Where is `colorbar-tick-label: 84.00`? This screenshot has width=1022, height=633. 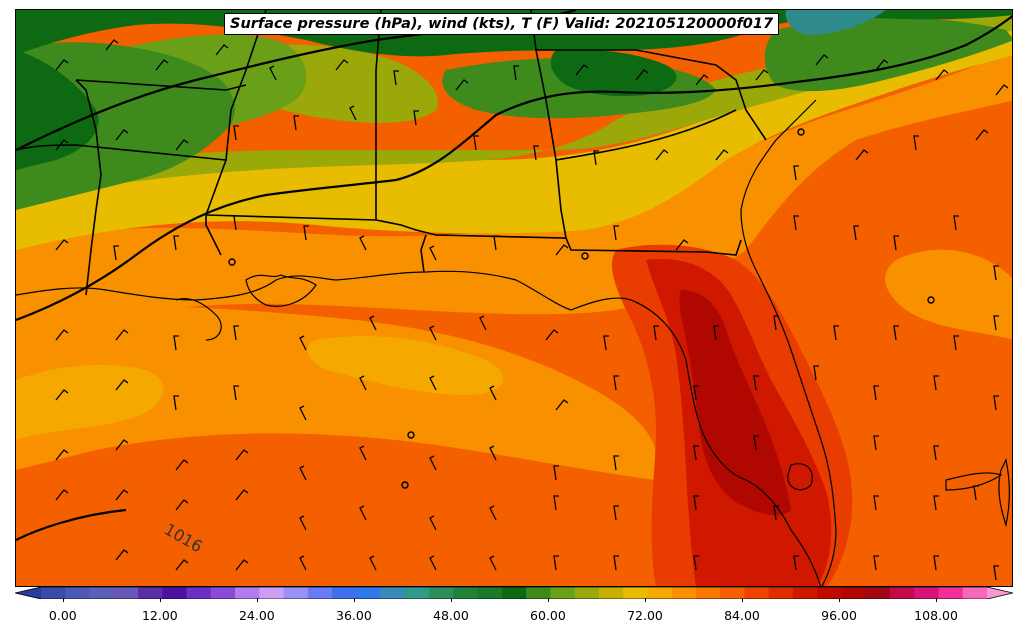
colorbar-tick-label: 84.00 is located at coordinates (742, 615).